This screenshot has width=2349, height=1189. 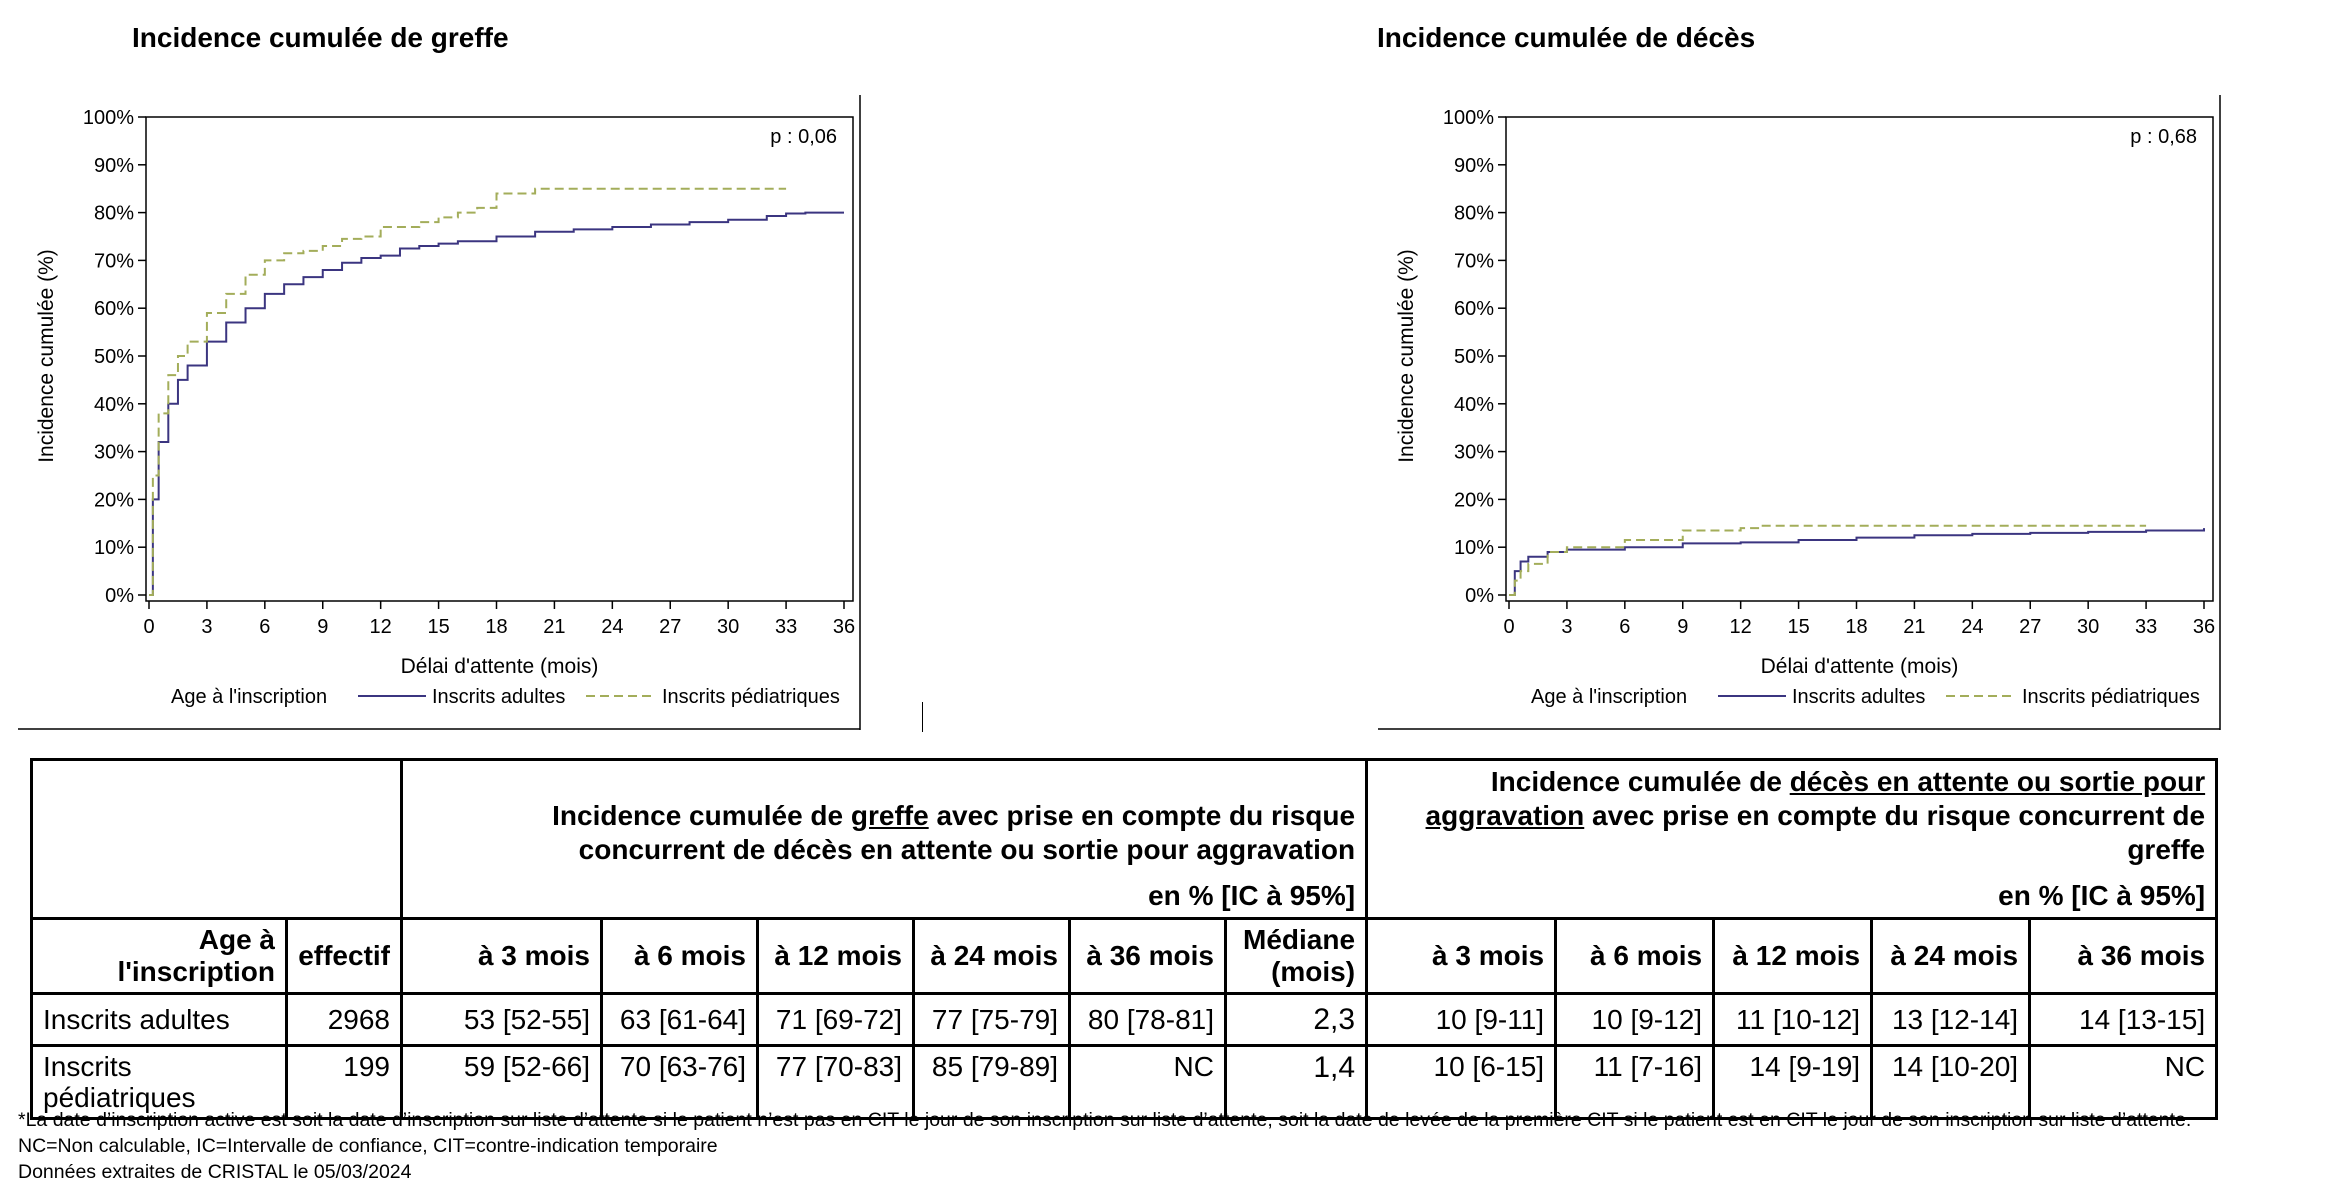 What do you see at coordinates (835, 956) in the screenshot?
I see `column-header: à 12 mois` at bounding box center [835, 956].